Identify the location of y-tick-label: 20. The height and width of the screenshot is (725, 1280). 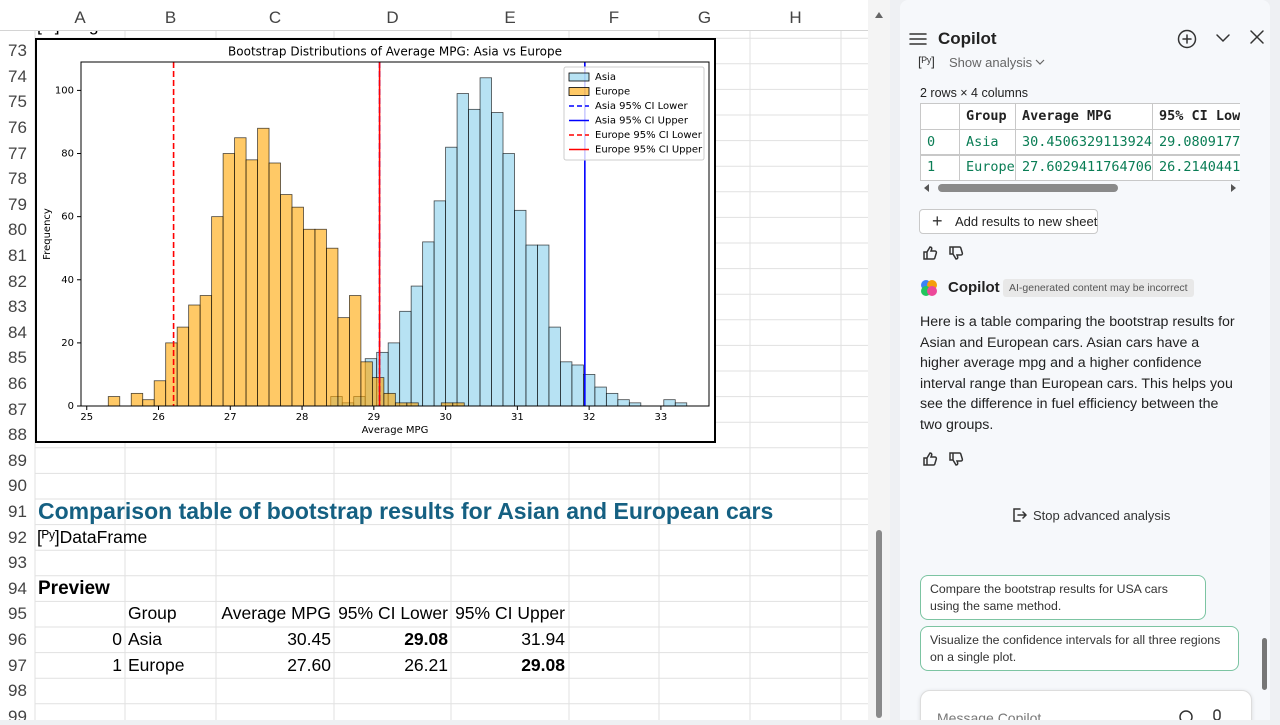
(67, 343).